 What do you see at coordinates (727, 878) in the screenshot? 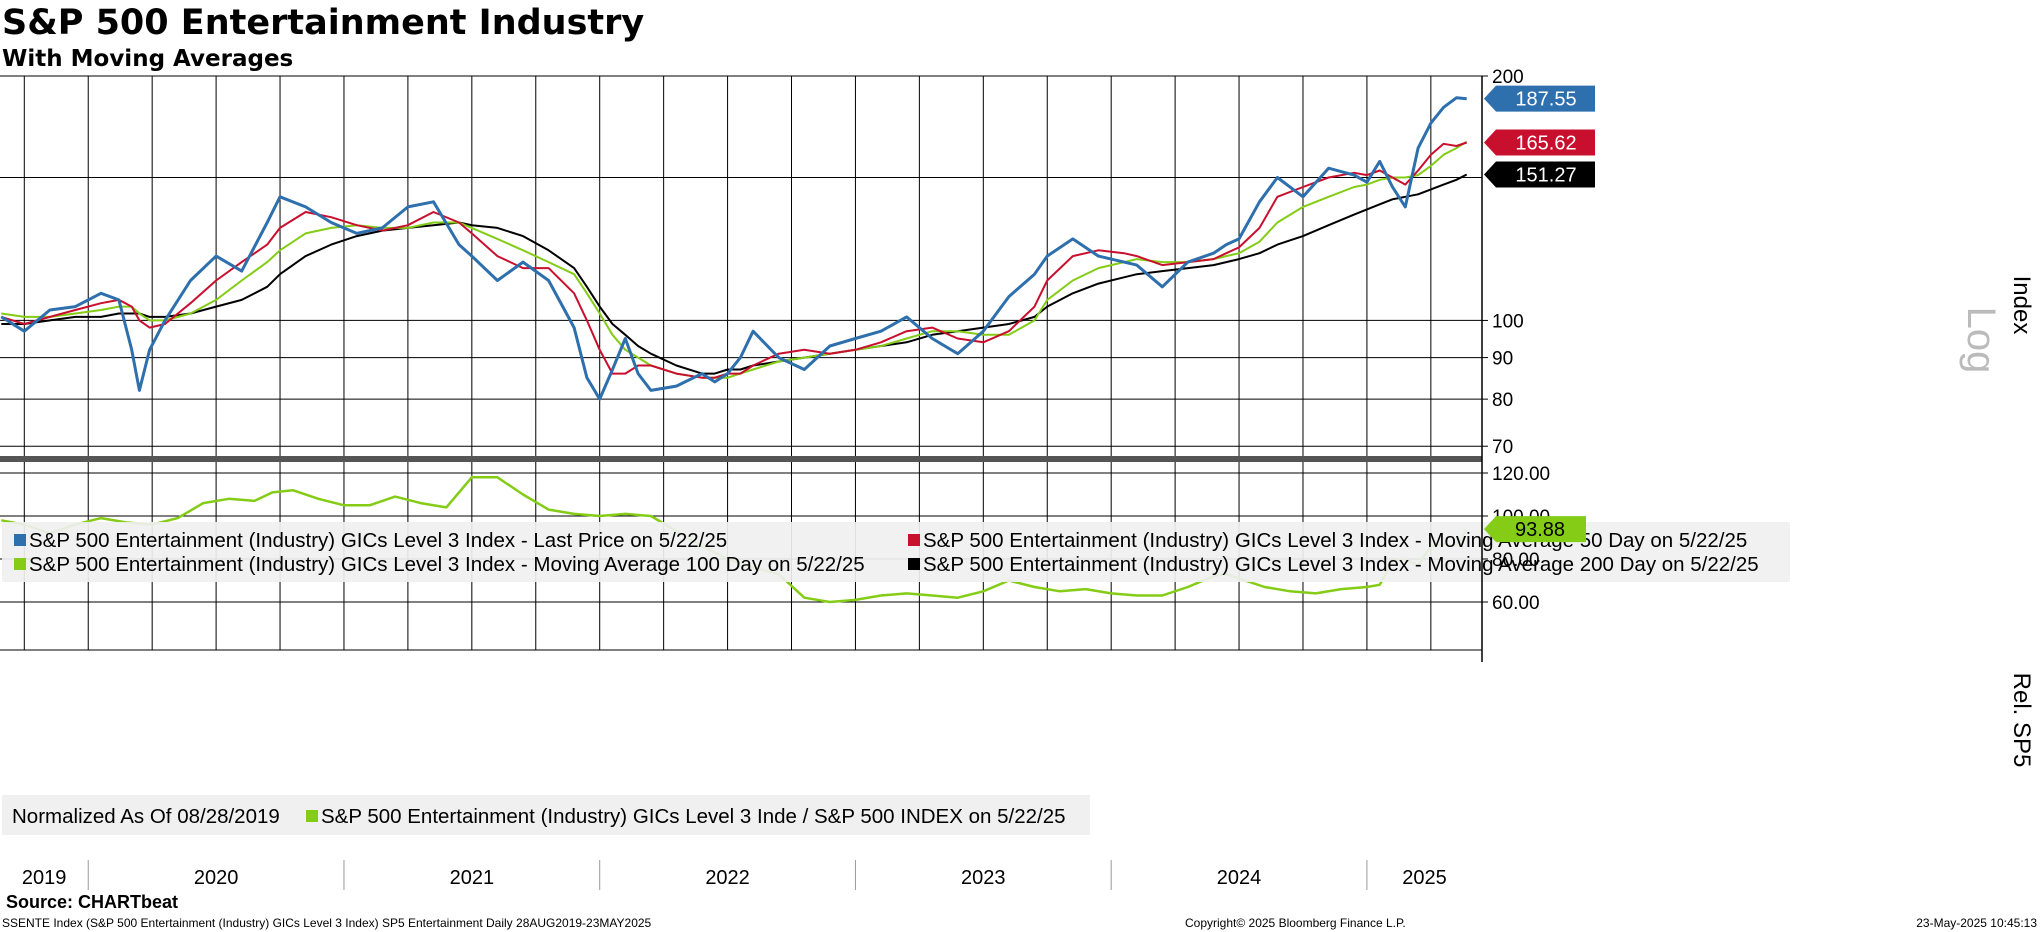
I see `x-year-label: 2022` at bounding box center [727, 878].